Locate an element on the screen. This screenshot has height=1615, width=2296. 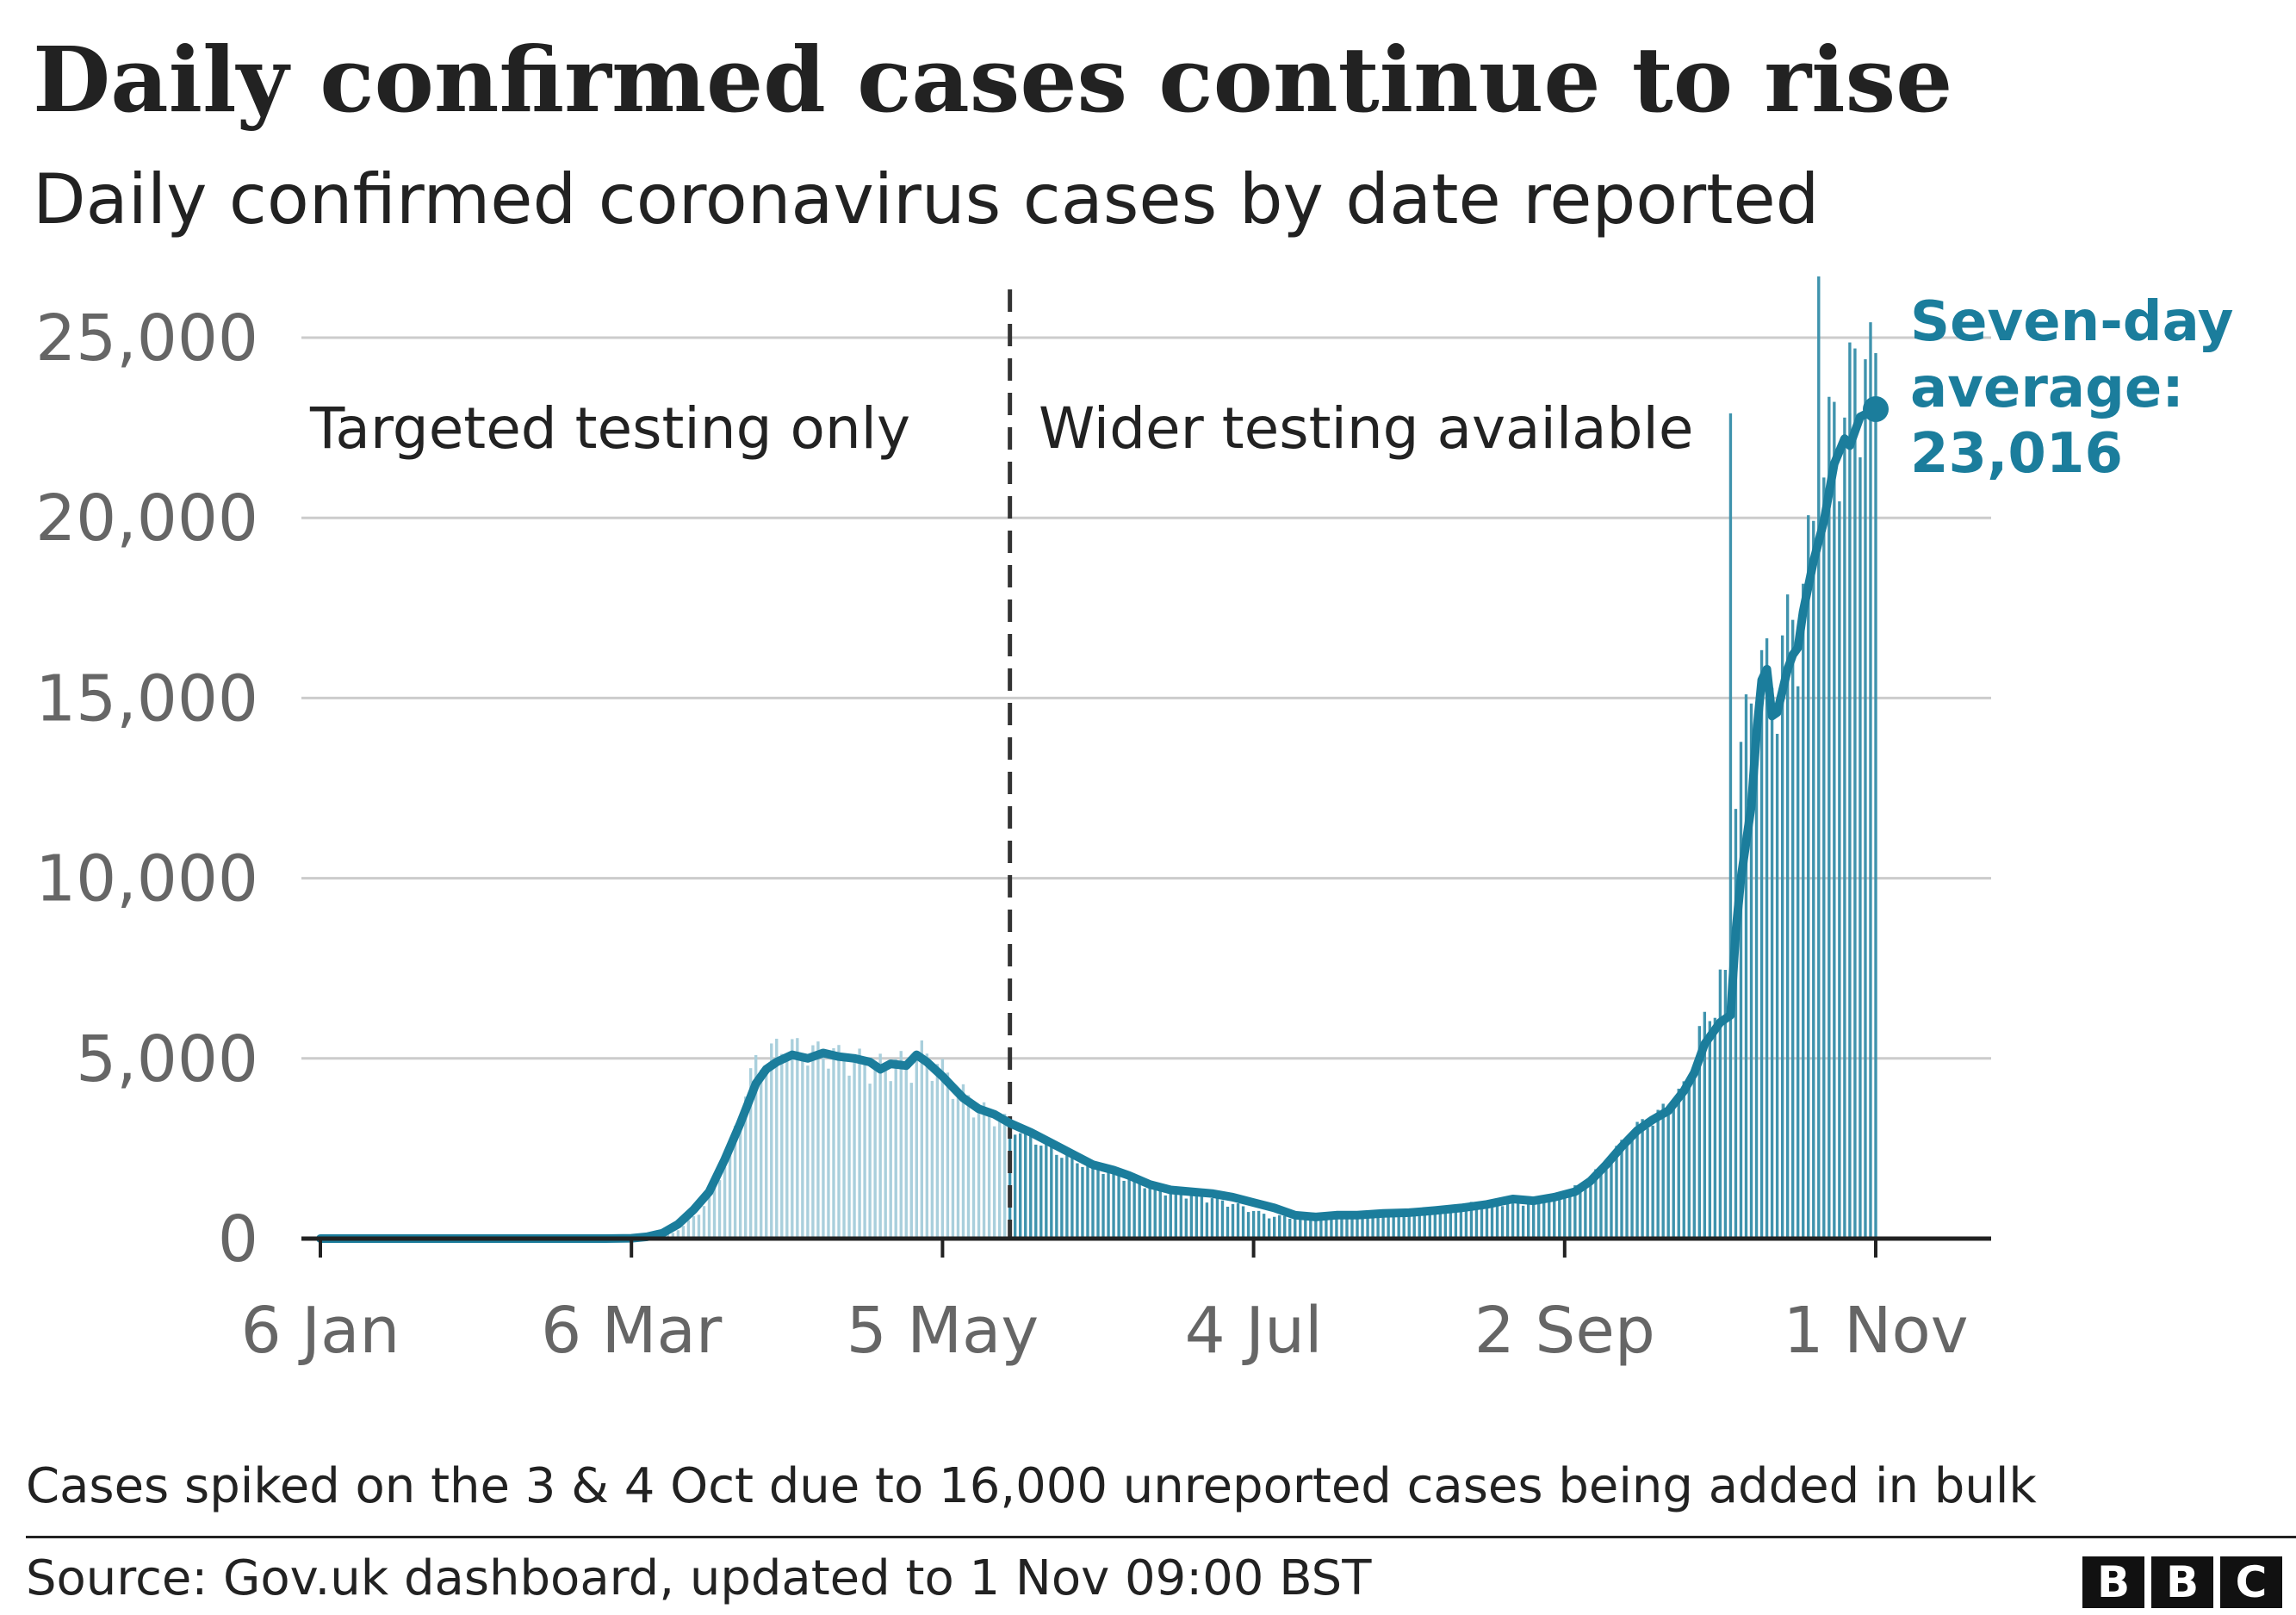
x-tick-label: 4 Jul is located at coordinates (1254, 1331).